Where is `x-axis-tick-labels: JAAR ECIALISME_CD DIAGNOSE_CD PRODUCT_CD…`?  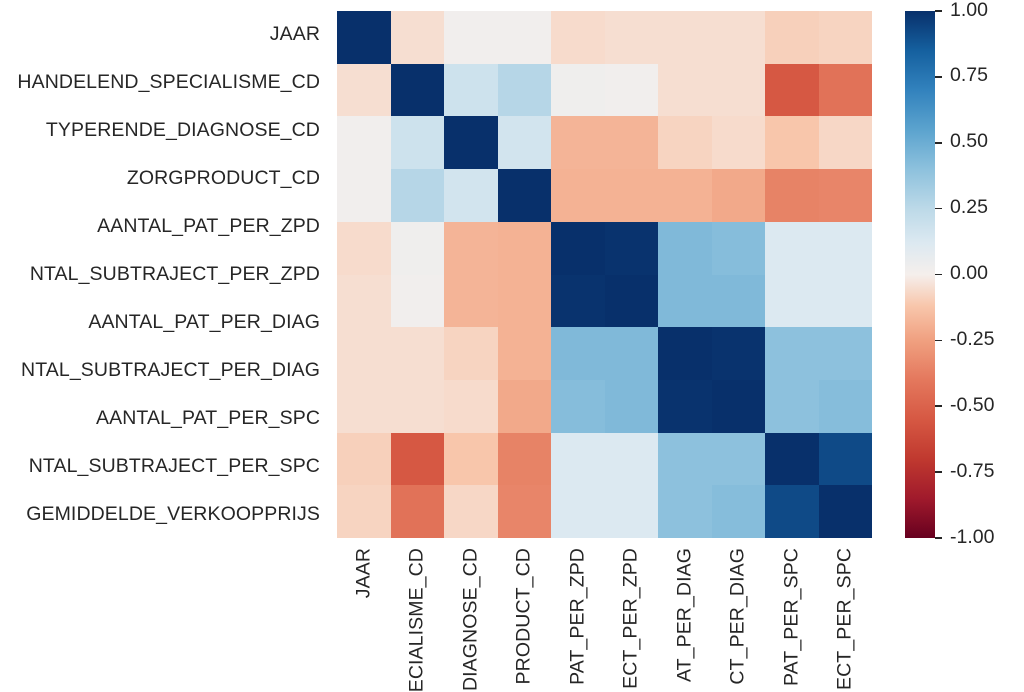 x-axis-tick-labels: JAAR ECIALISME_CD DIAGNOSE_CD PRODUCT_CD… is located at coordinates (604, 615).